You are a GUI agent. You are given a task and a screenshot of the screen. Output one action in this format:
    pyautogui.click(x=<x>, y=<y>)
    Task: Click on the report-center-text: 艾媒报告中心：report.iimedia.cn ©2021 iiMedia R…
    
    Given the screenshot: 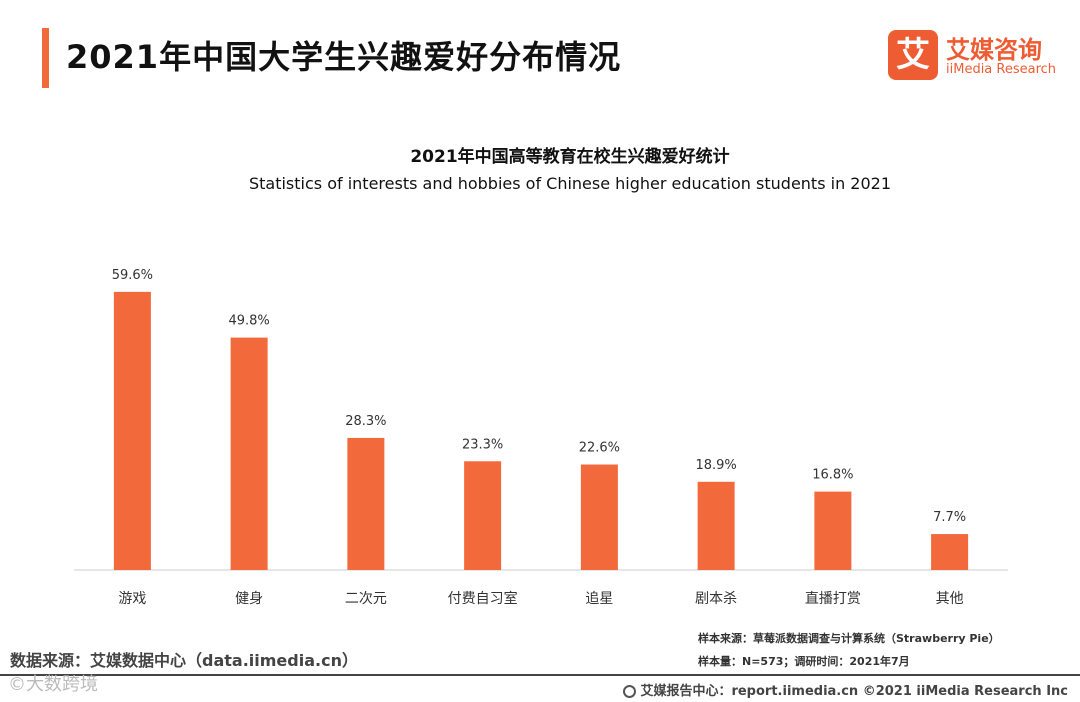 What is the action you would take?
    pyautogui.click(x=854, y=691)
    